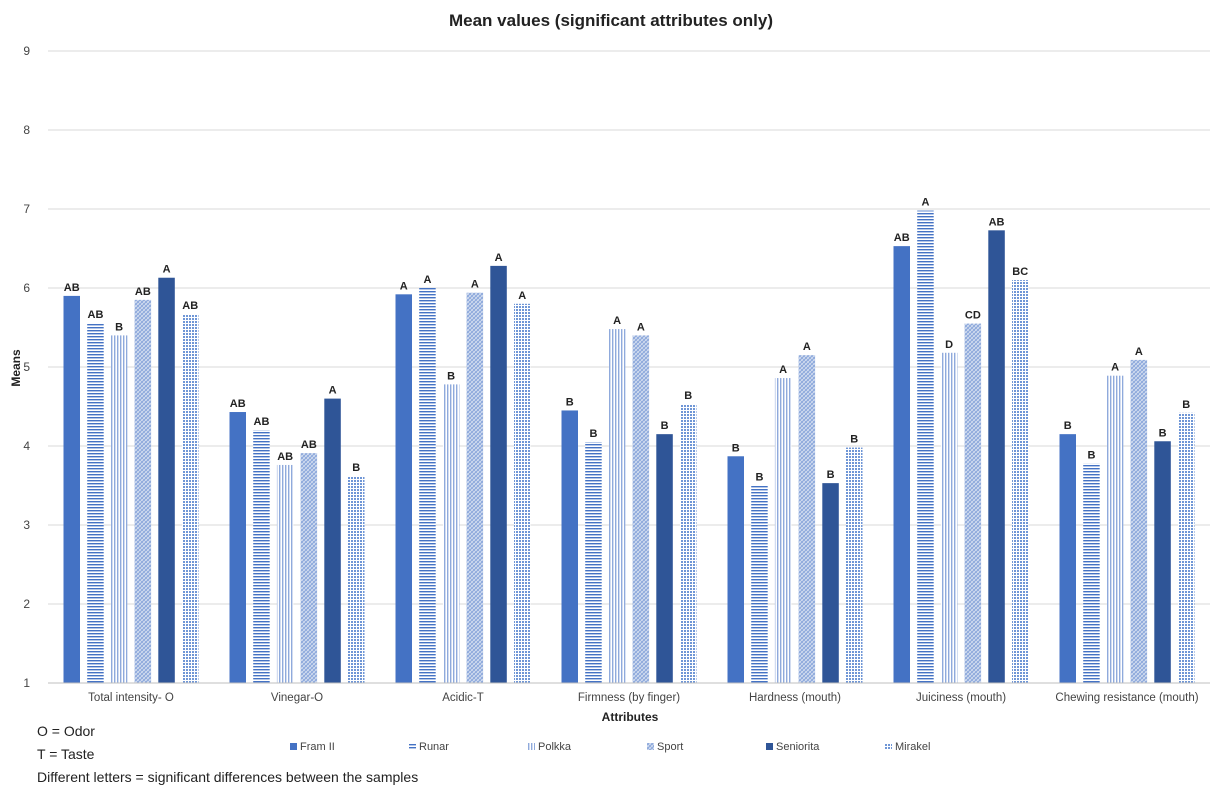 This screenshot has height=791, width=1215. What do you see at coordinates (66, 754) in the screenshot?
I see `note-taste: T = Taste` at bounding box center [66, 754].